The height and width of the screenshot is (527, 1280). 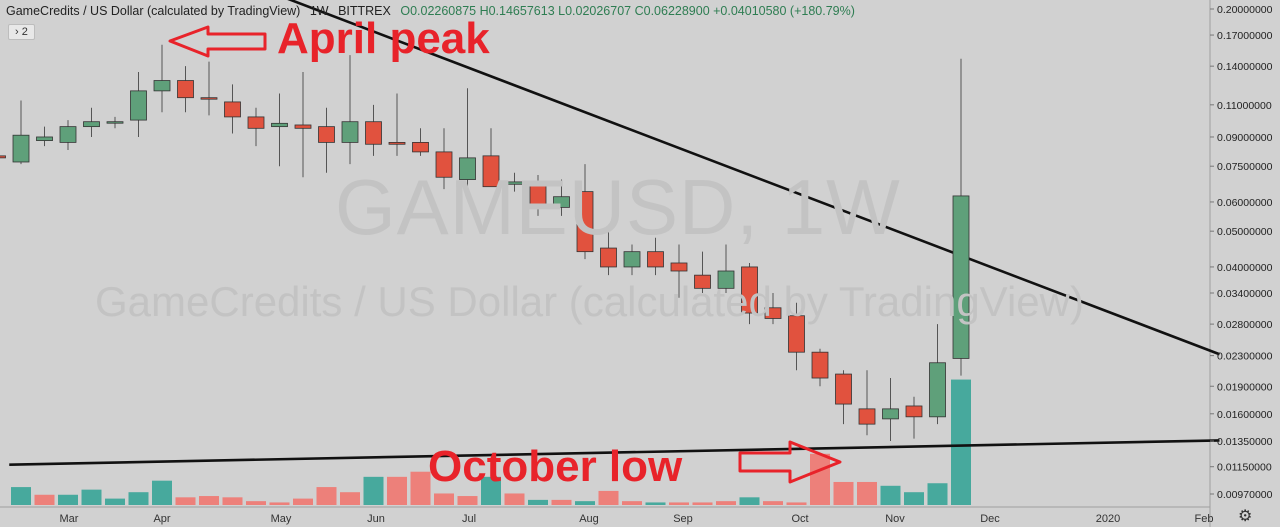 I want to click on right-arrow-shape, so click(x=790, y=462).